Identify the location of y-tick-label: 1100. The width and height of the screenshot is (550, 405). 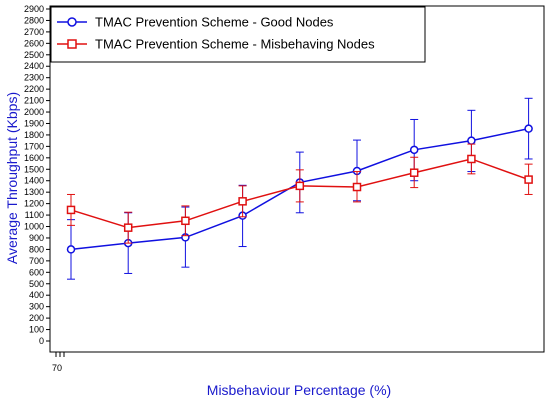
(34, 215).